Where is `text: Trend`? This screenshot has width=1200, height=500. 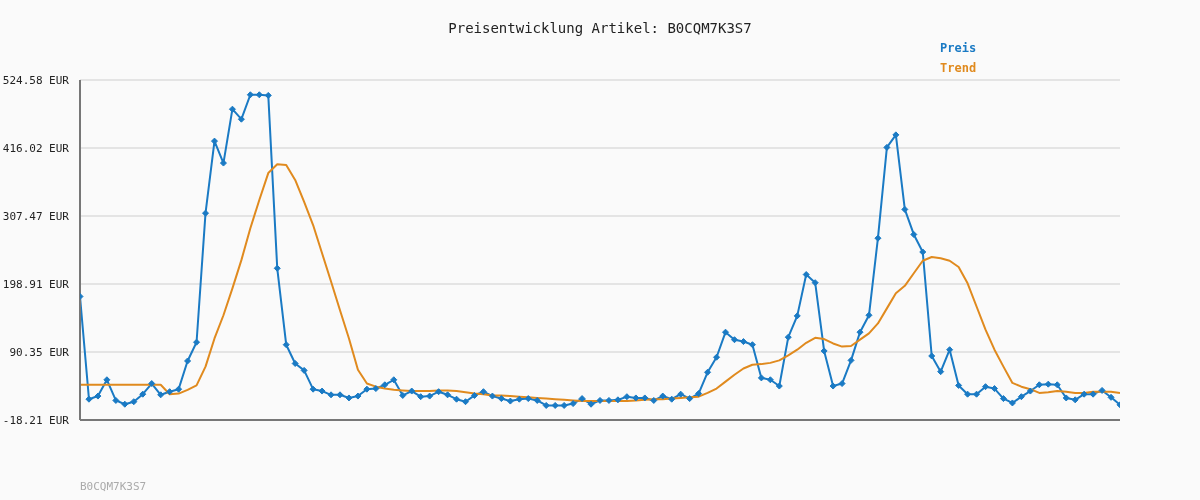
text: Trend is located at coordinates (958, 68).